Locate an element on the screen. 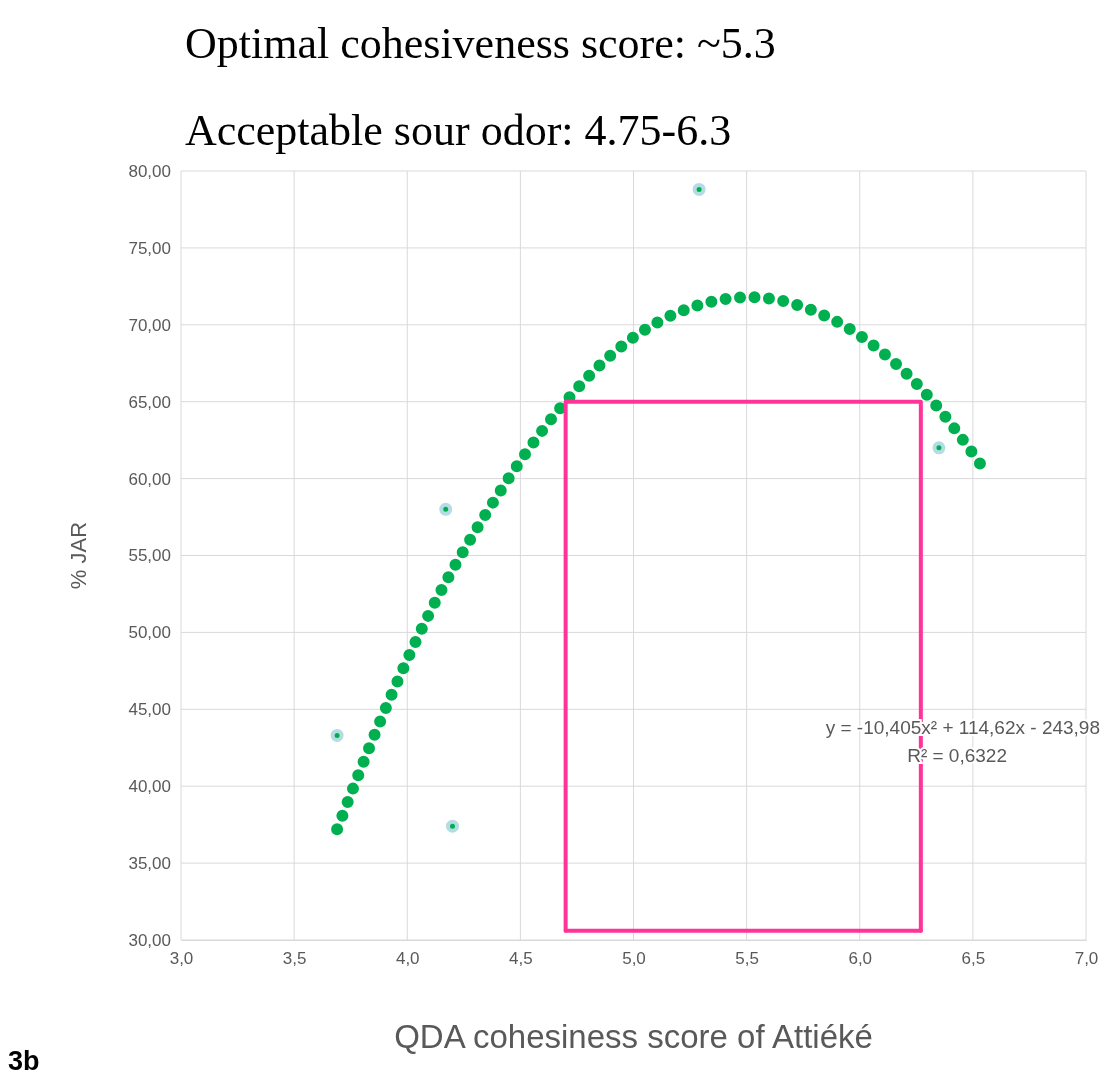 Image resolution: width=1106 pixels, height=1080 pixels. y-tick-label: 80,00 is located at coordinates (149, 171).